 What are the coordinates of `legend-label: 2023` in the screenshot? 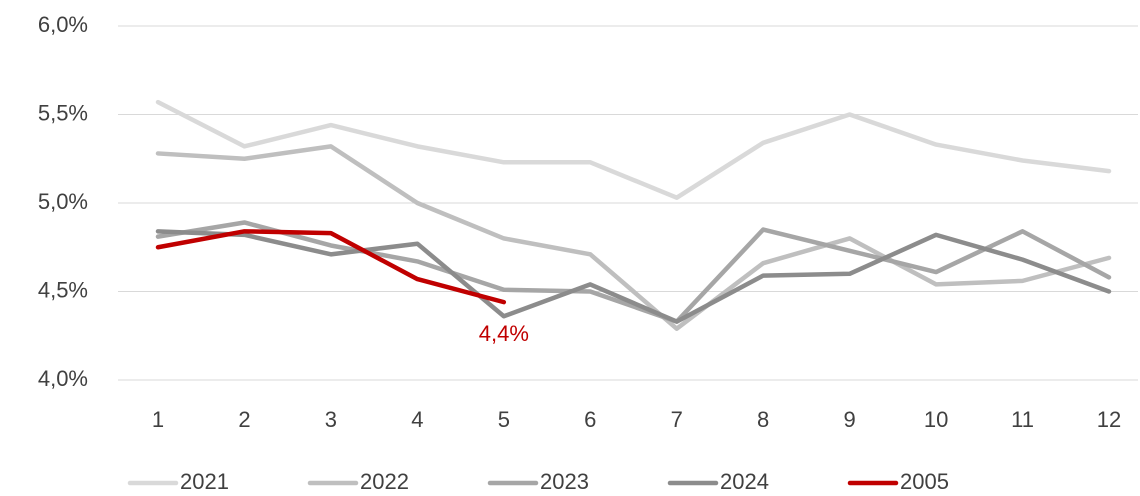 It's located at (564, 481).